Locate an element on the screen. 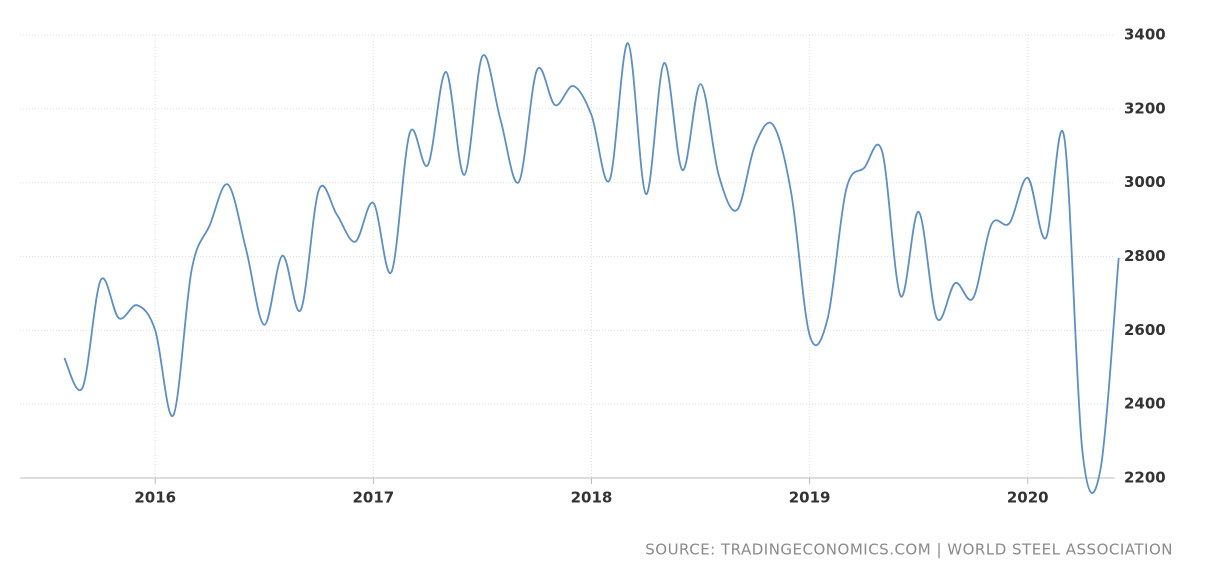 The width and height of the screenshot is (1212, 575). x-tick-label: 2016 is located at coordinates (155, 498).